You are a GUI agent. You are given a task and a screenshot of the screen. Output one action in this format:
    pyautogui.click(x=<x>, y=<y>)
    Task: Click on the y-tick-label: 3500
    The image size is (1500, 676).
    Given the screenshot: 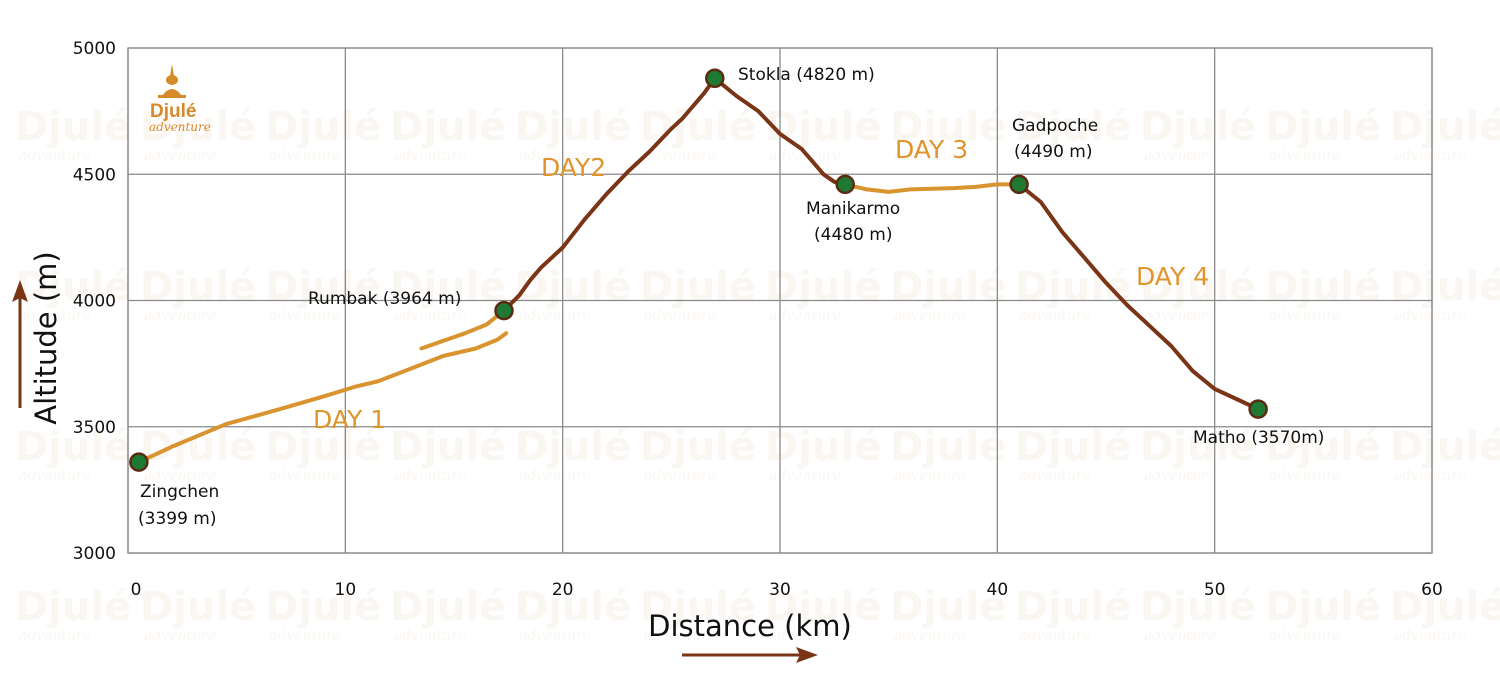 What is the action you would take?
    pyautogui.click(x=94, y=428)
    